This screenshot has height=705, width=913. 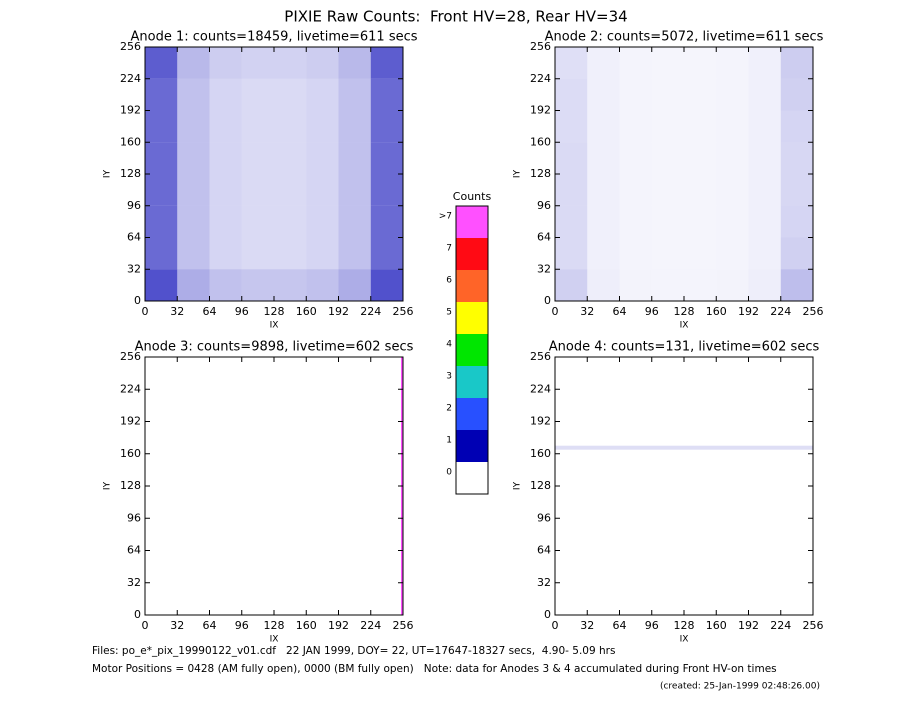 What do you see at coordinates (306, 311) in the screenshot?
I see `x-tick-label: 160` at bounding box center [306, 311].